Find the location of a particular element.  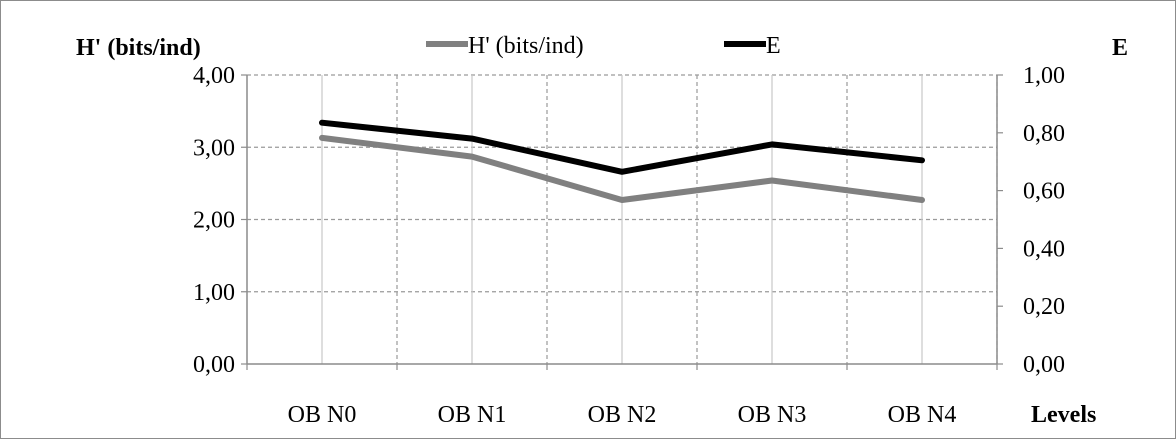

x-tick-label: OB N0 is located at coordinates (322, 415).